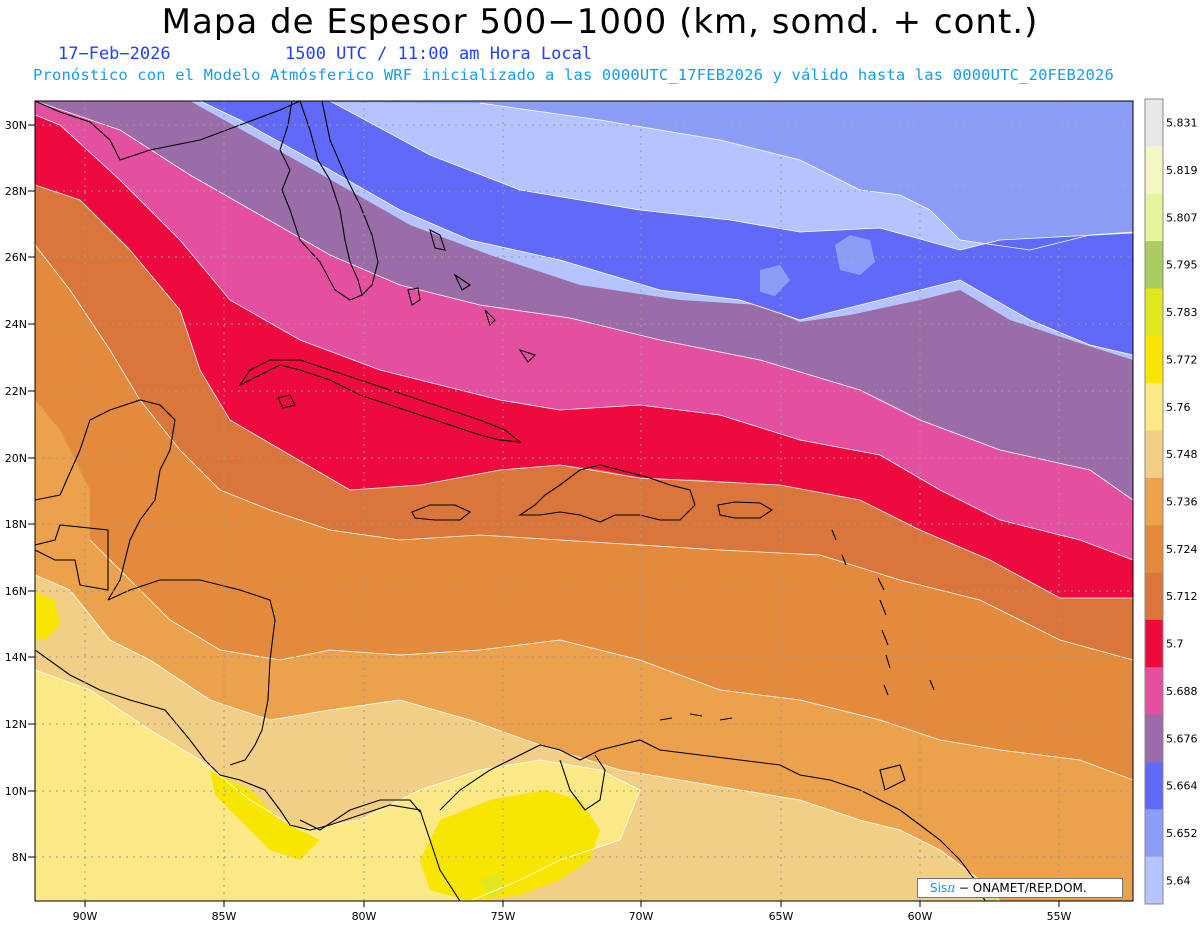 The width and height of the screenshot is (1200, 927). Describe the element at coordinates (1182, 265) in the screenshot. I see `colorbar-label: 5.795` at that location.